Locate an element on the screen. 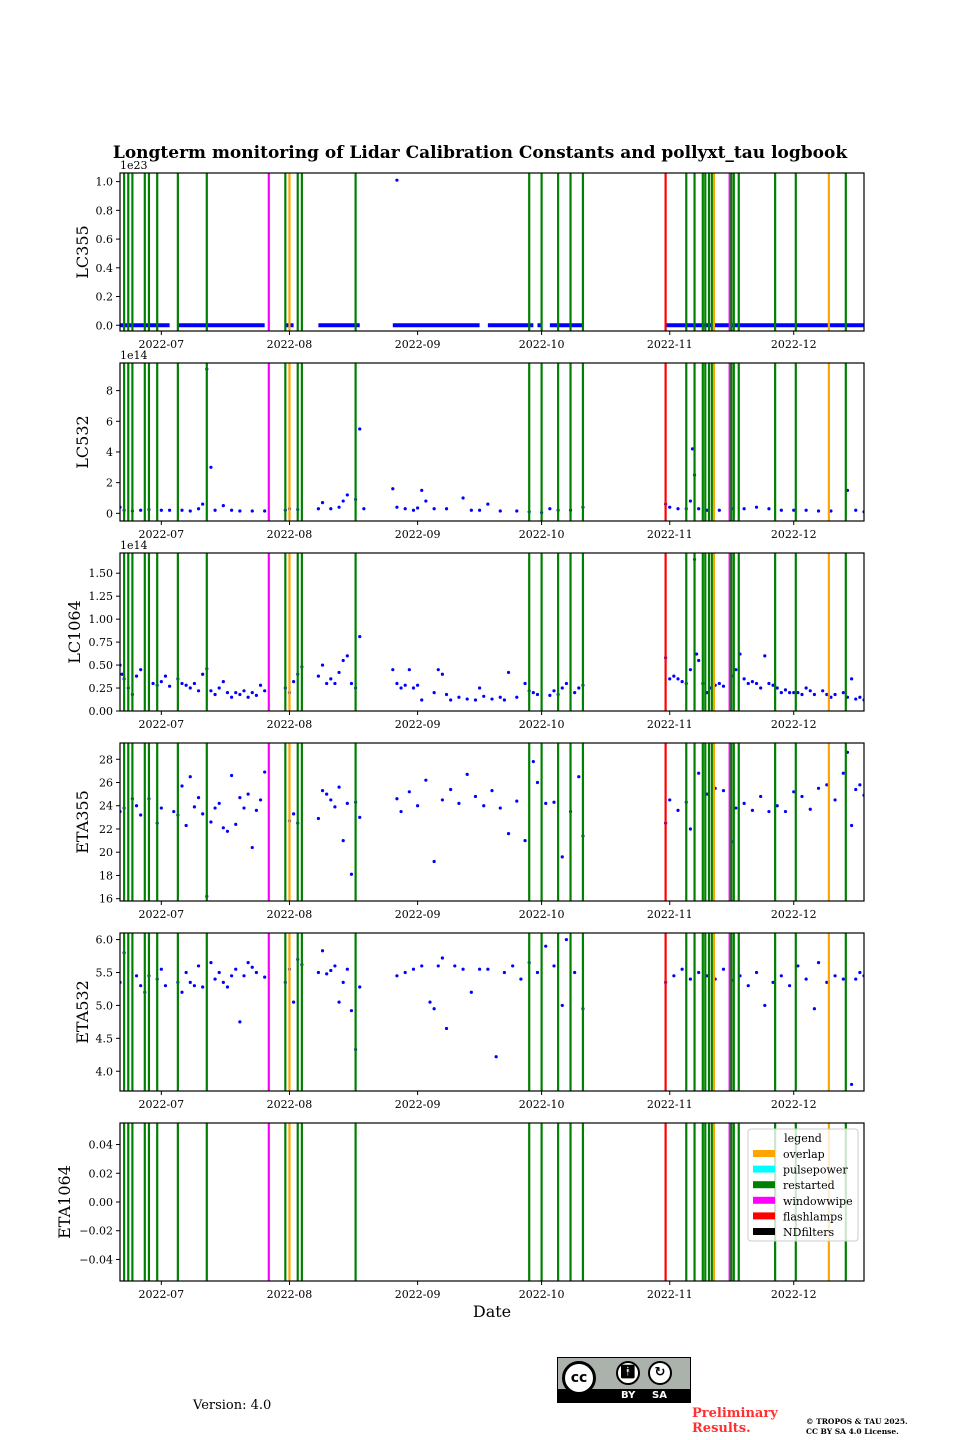 The height and width of the screenshot is (1440, 960). legend-swatch-pulsepower is located at coordinates (764, 1169).